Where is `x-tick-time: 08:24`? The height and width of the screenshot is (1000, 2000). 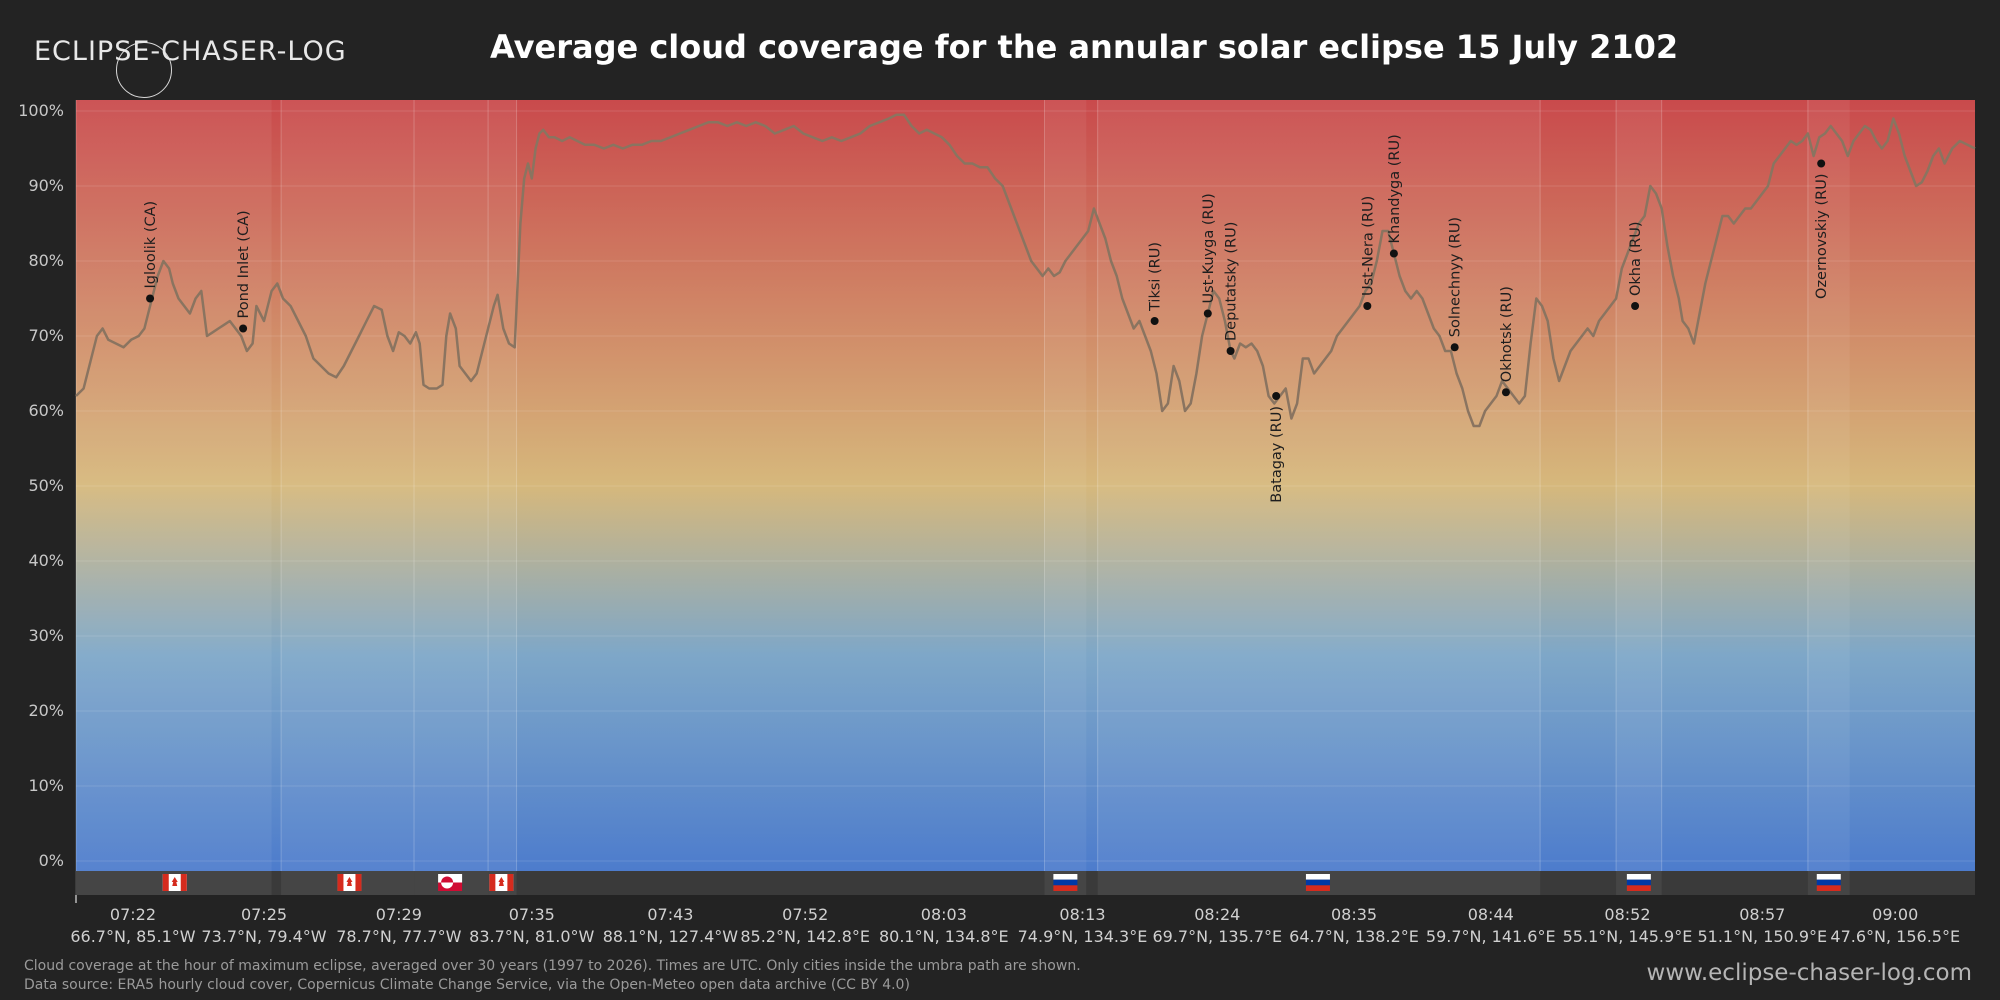
x-tick-time: 08:24 is located at coordinates (1217, 914).